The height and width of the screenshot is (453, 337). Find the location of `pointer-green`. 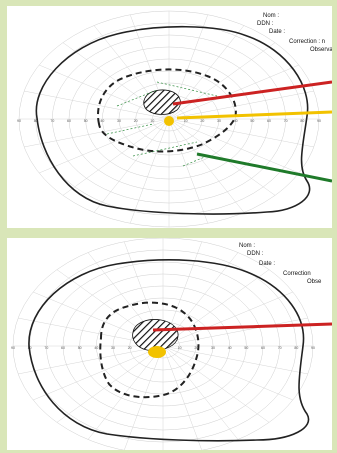

pointer-green is located at coordinates (264, 167).